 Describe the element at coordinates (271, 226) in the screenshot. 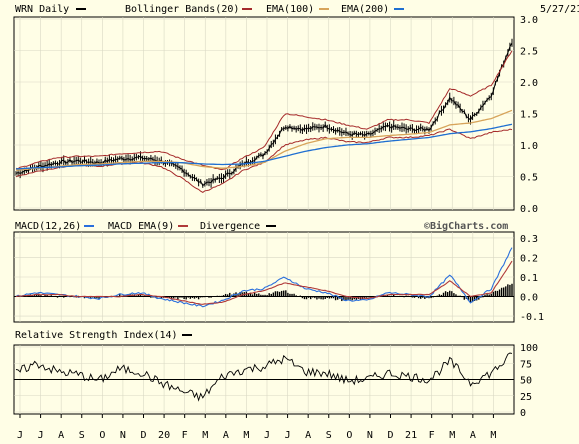

I see `macd-legend-divergence-swatch` at that location.